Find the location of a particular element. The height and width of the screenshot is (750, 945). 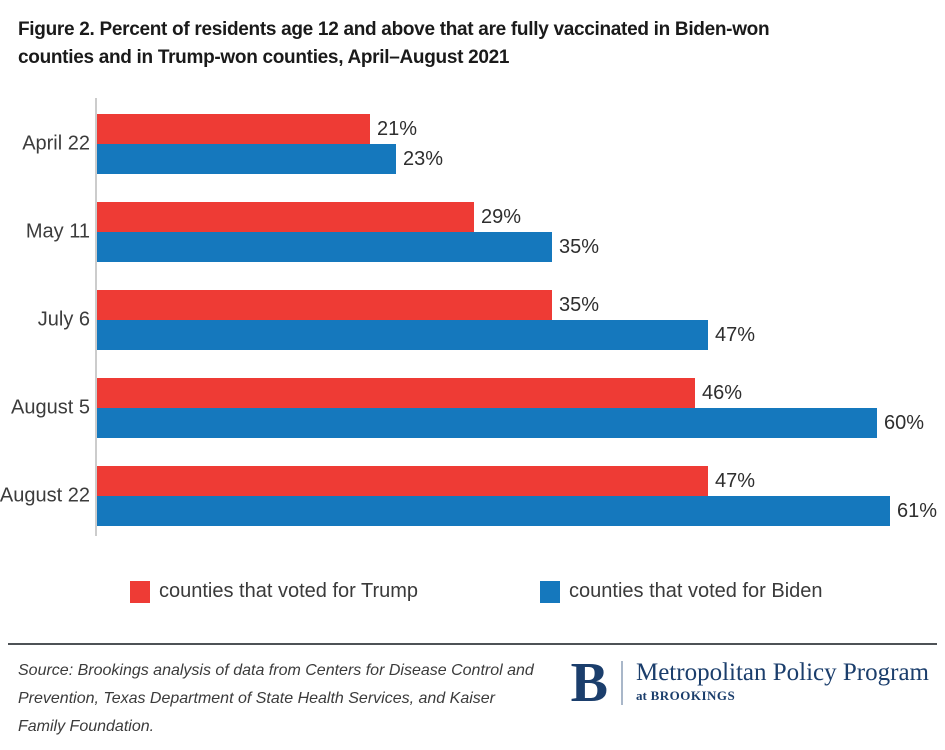

bar-group: August 22 47% 61% is located at coordinates (472, 496).